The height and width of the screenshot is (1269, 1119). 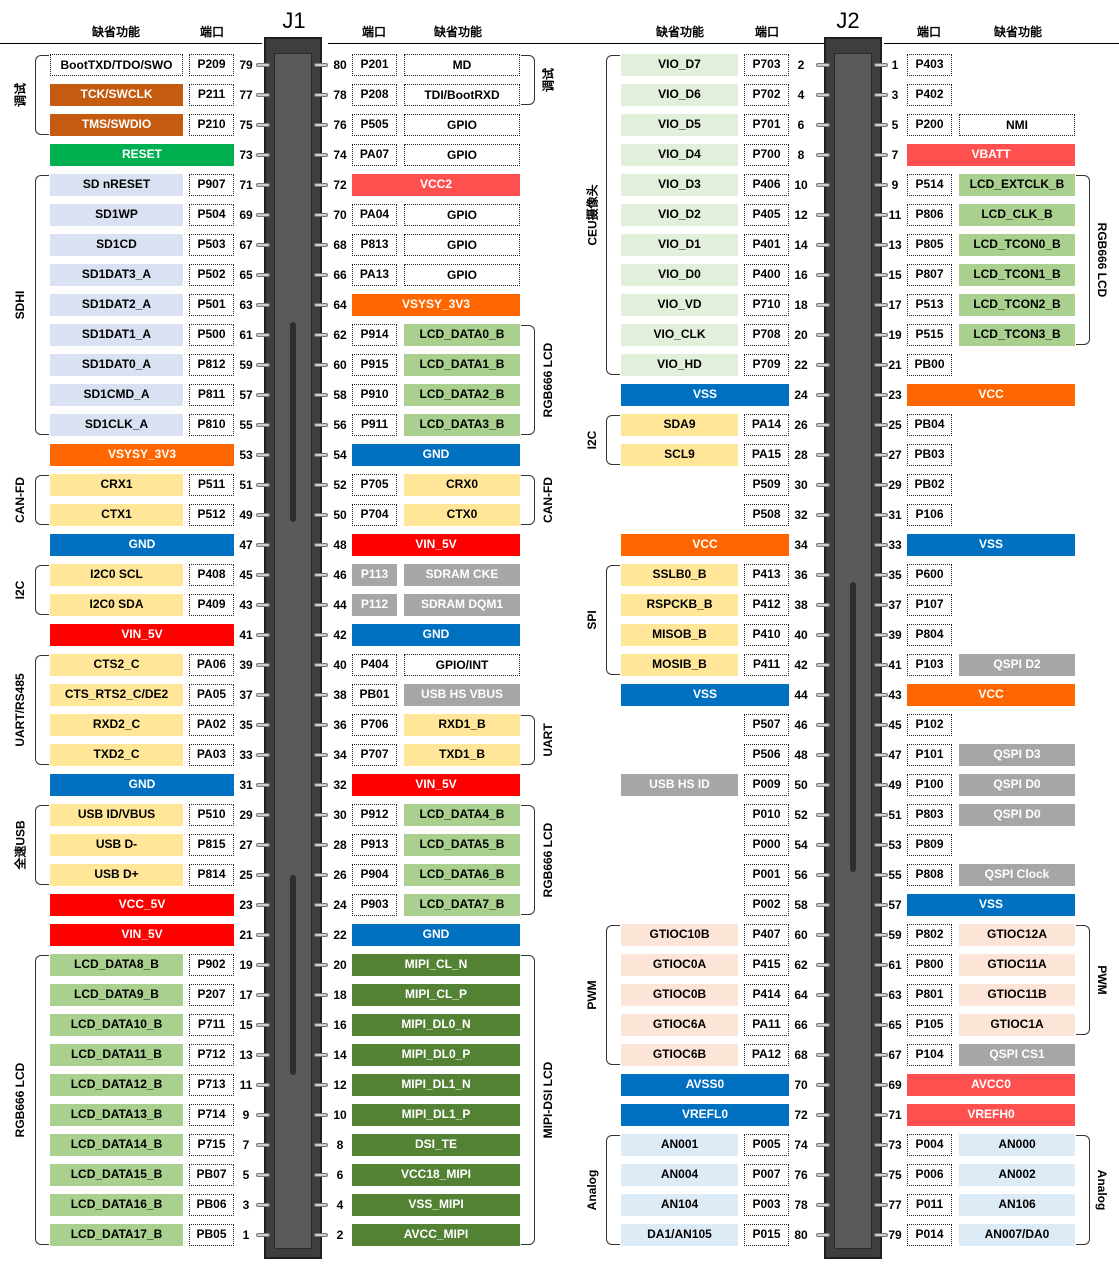 What do you see at coordinates (374, 215) in the screenshot?
I see `port-label: PA04` at bounding box center [374, 215].